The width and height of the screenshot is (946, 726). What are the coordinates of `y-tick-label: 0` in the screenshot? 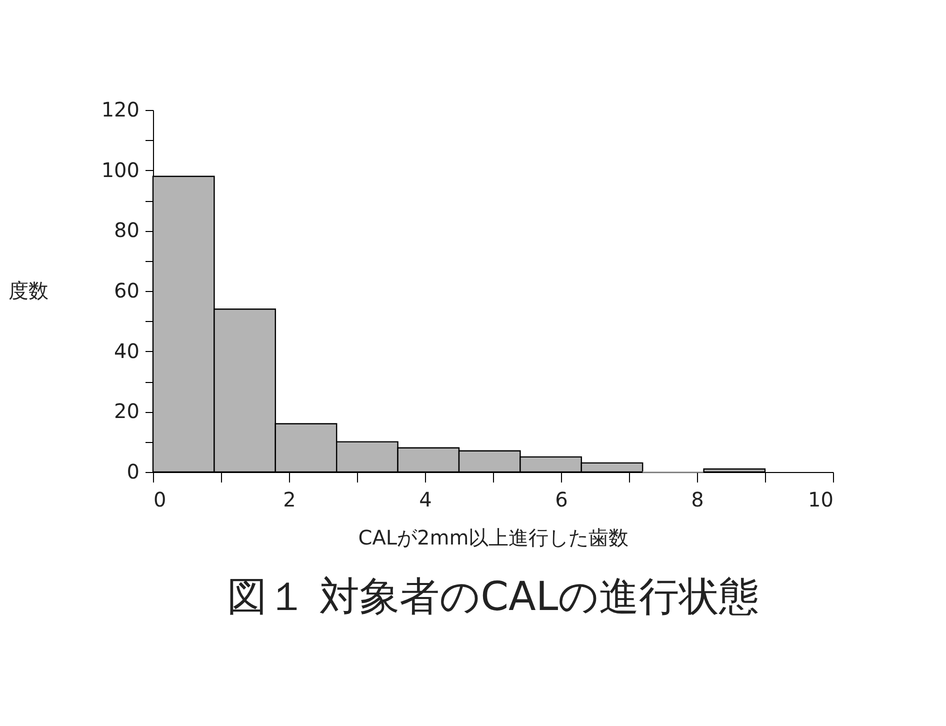 It's located at (133, 472).